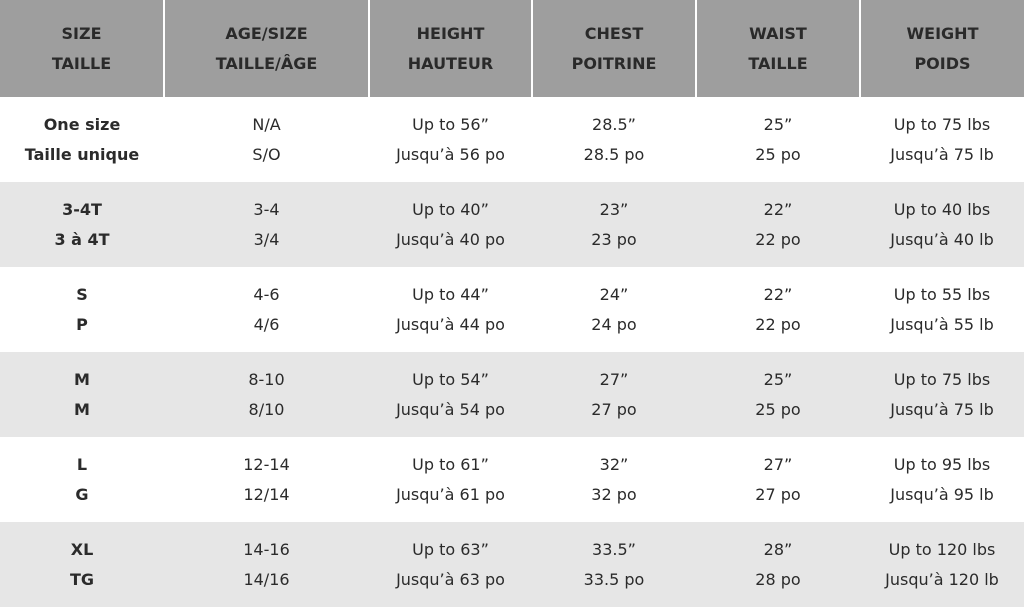 Image resolution: width=1024 pixels, height=609 pixels. Describe the element at coordinates (450, 33) in the screenshot. I see `header-label-en: HEIGHT` at that location.